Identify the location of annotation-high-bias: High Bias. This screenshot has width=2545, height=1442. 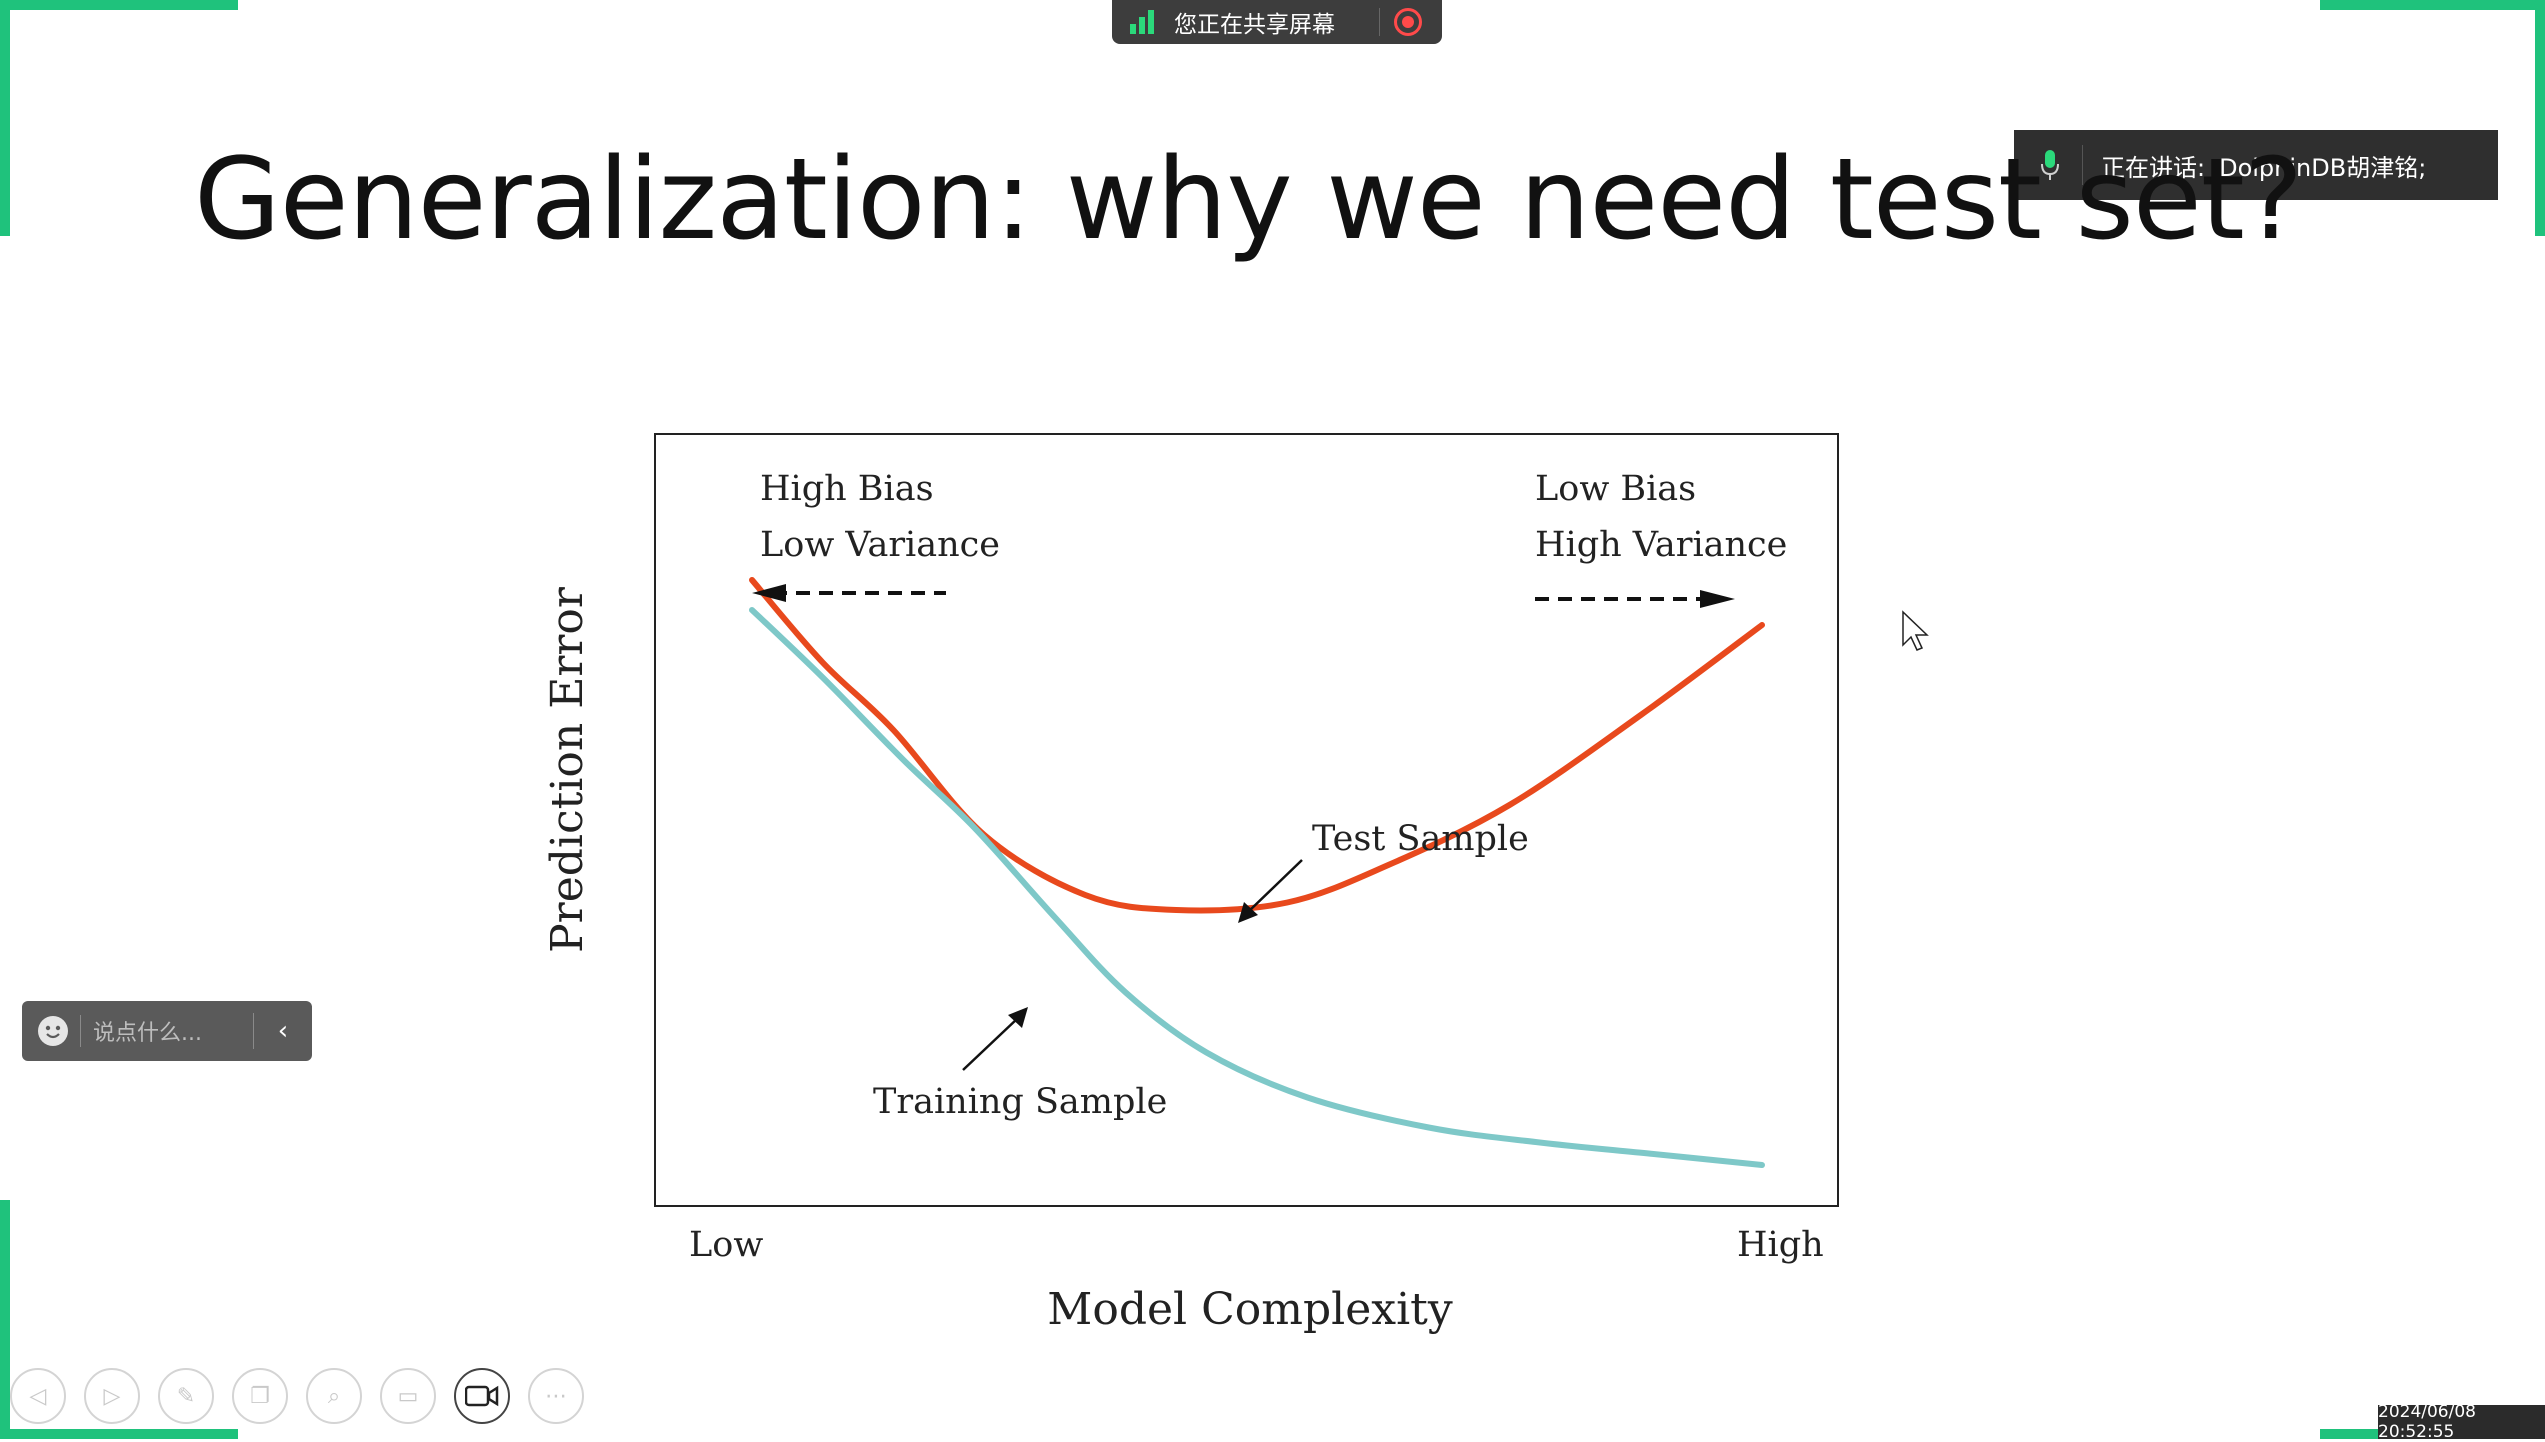
(847, 489).